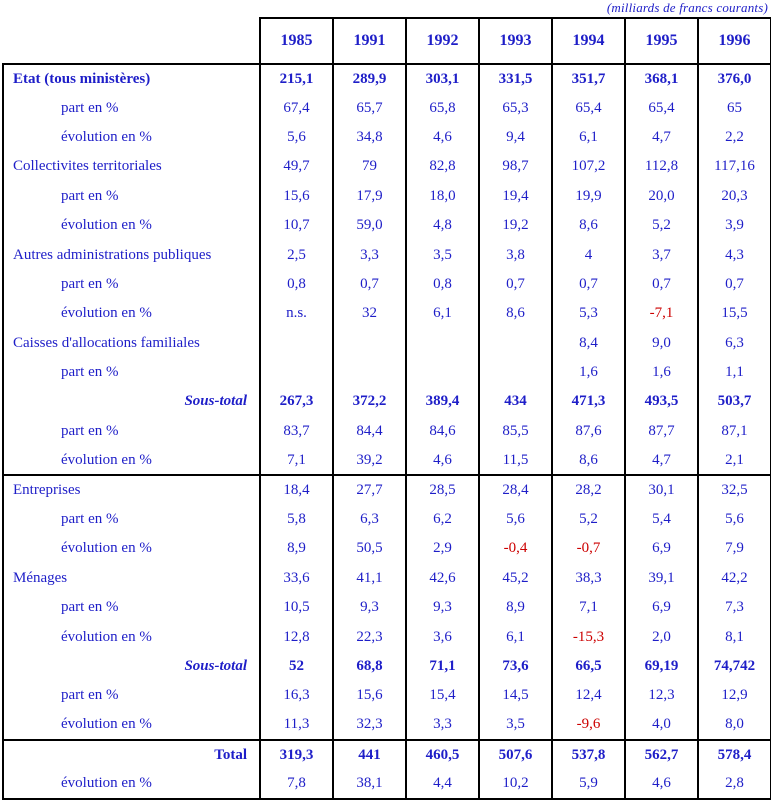 Image resolution: width=771 pixels, height=812 pixels. Describe the element at coordinates (661, 461) in the screenshot. I see `value-cell: 4,7` at that location.